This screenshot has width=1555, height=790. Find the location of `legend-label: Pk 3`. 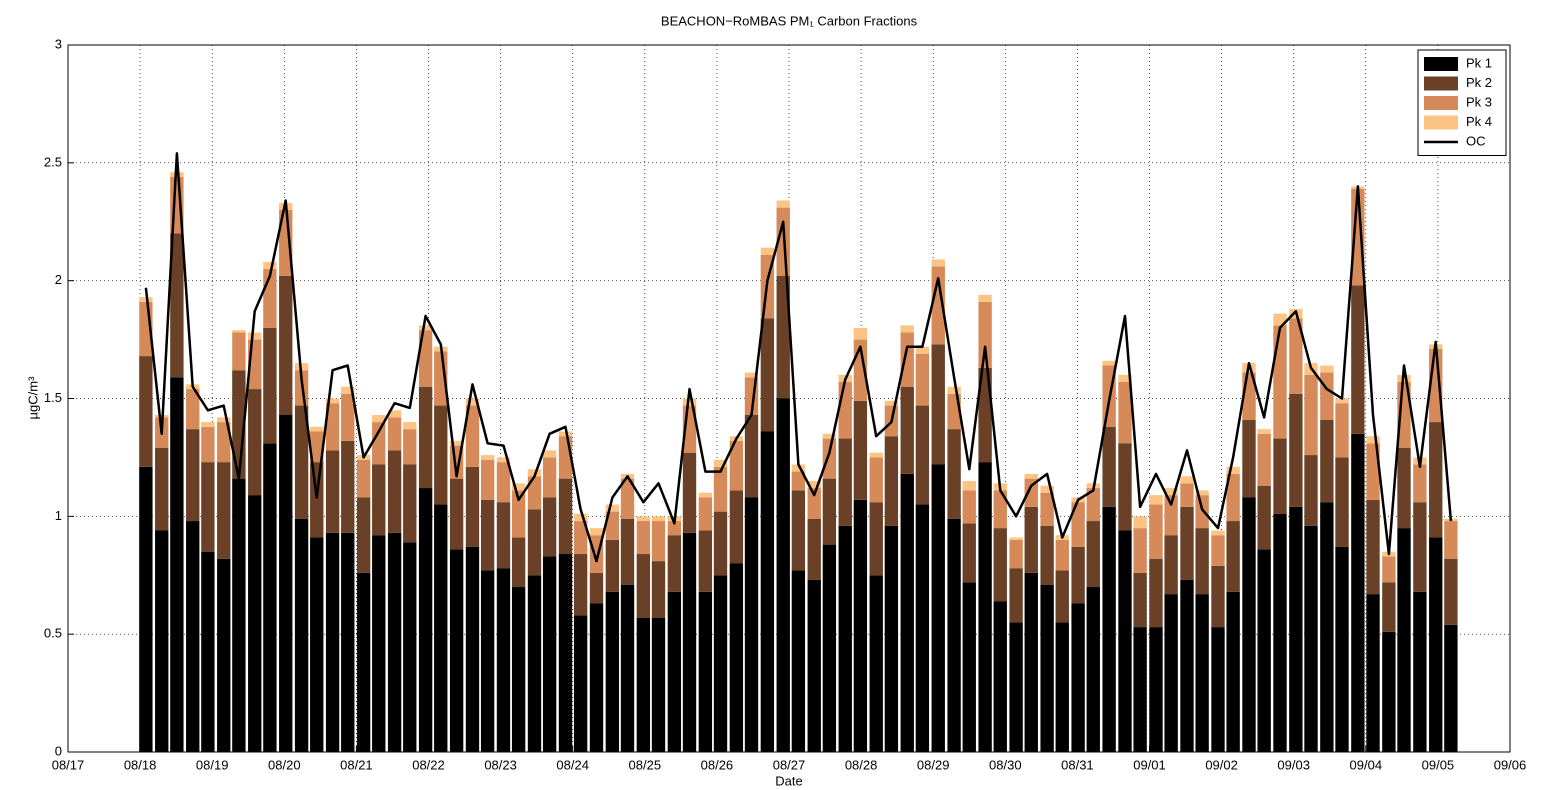

legend-label: Pk 3 is located at coordinates (1479, 101).